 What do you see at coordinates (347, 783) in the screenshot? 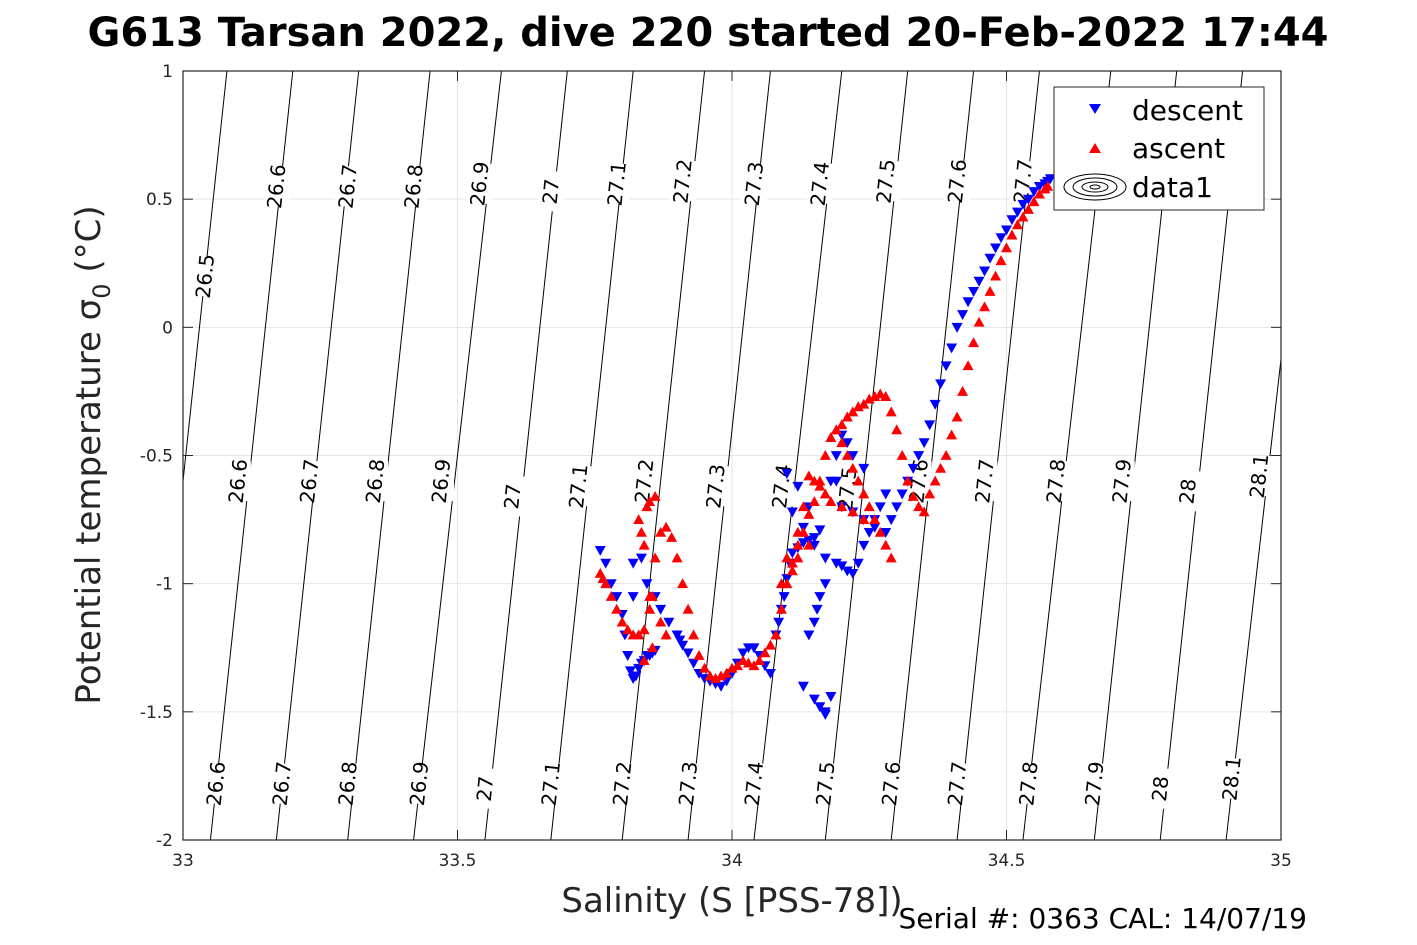
I see `contour-label: 26.8` at bounding box center [347, 783].